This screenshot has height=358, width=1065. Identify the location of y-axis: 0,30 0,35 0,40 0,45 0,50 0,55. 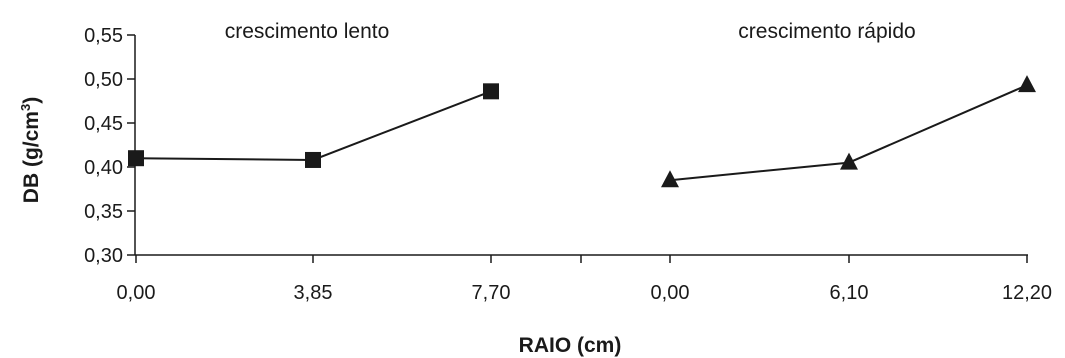
(110, 146).